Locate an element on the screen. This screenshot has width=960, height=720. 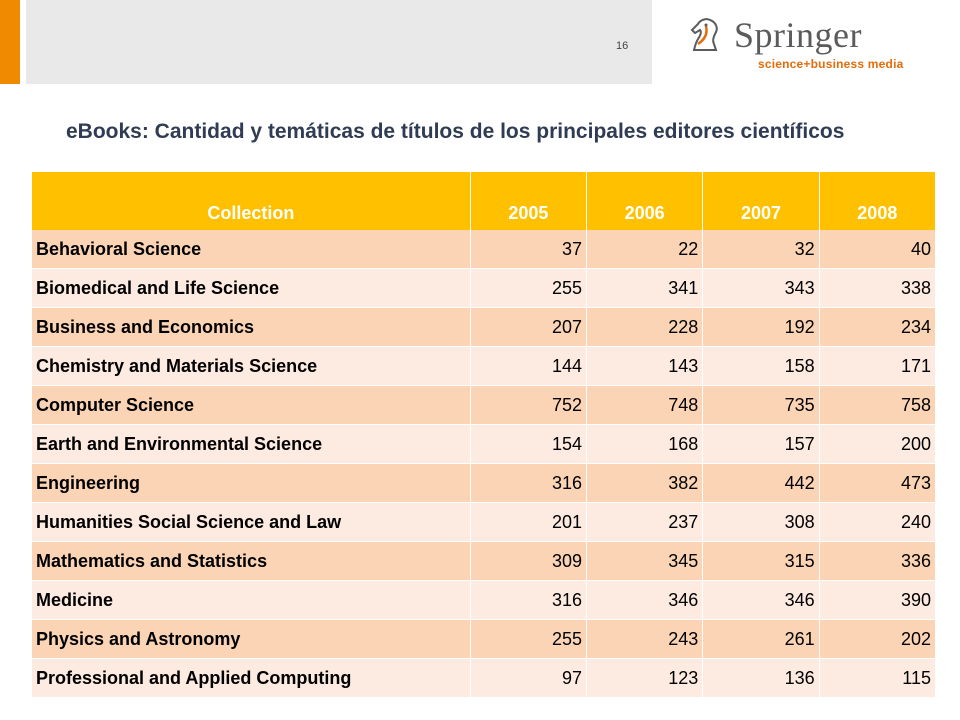
count-cell: 382 is located at coordinates (645, 483).